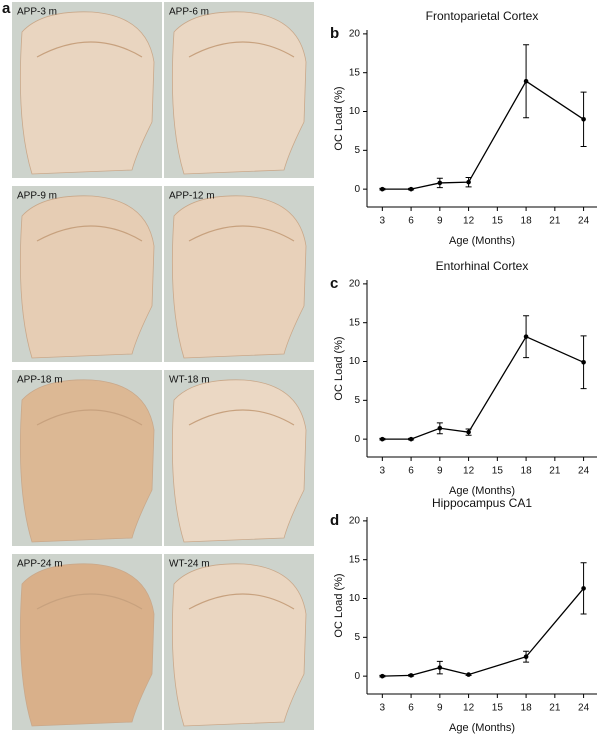 The width and height of the screenshot is (600, 745). Describe the element at coordinates (189, 564) in the screenshot. I see `photo-label: WT-24 m` at that location.